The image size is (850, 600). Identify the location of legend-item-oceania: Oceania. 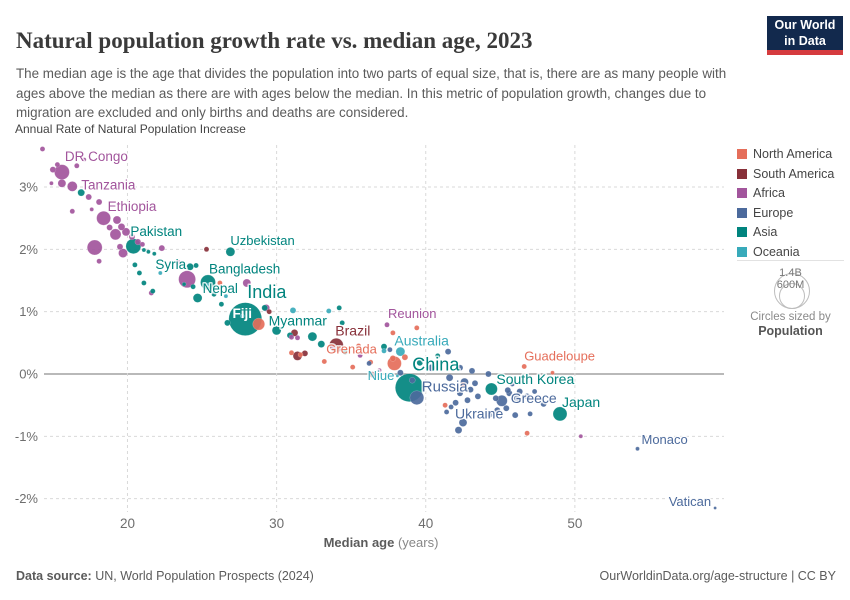
(792, 252).